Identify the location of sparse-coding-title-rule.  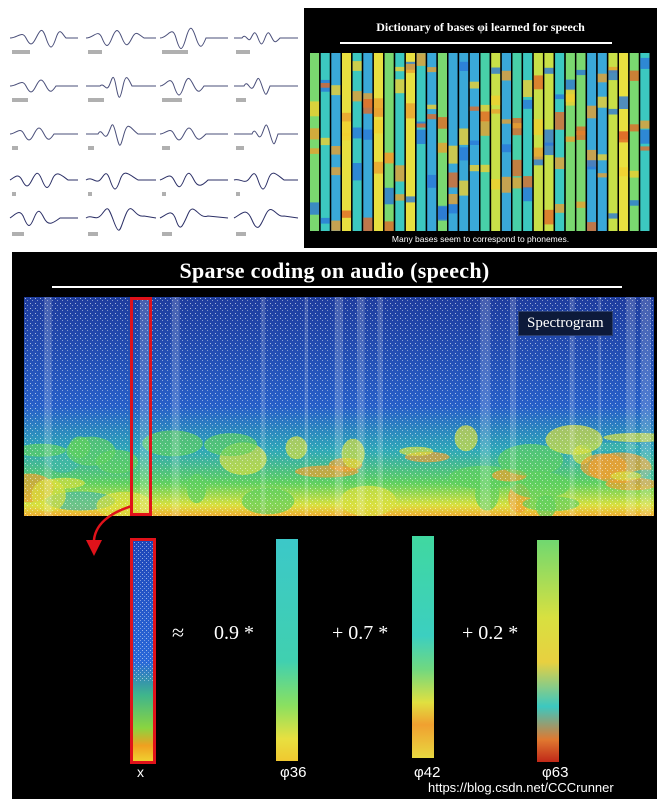
(337, 287).